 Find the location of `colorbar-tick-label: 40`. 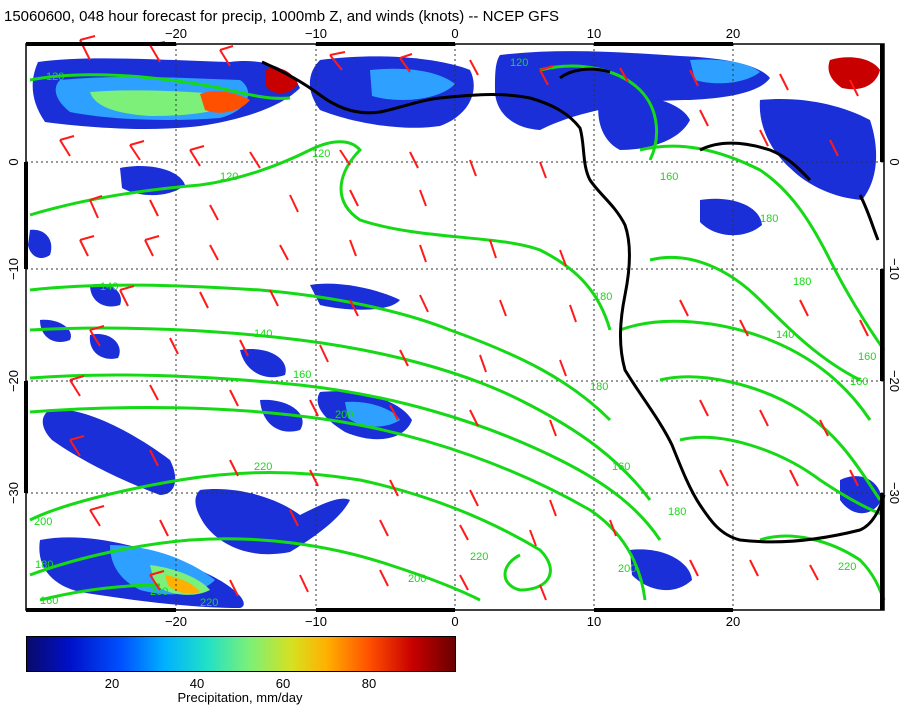

colorbar-tick-label: 40 is located at coordinates (197, 683).